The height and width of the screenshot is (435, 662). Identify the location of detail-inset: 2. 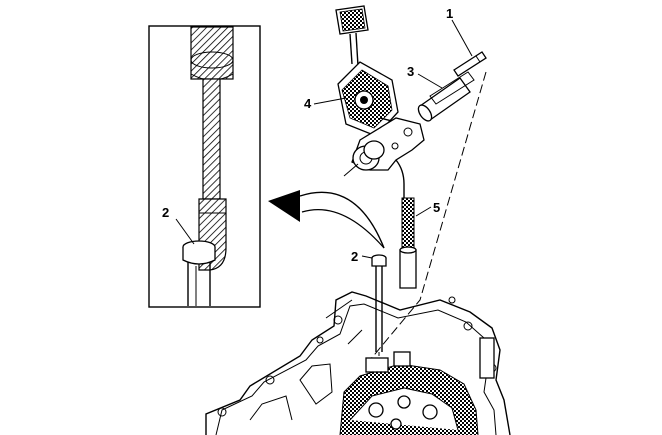
(204, 166).